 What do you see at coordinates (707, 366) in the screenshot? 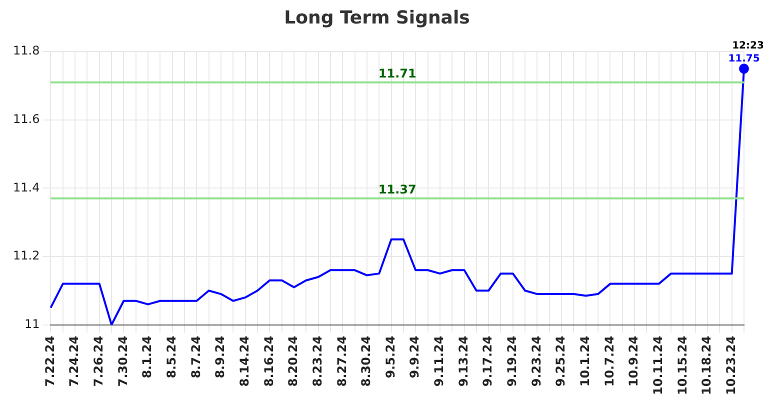
I see `x-tick-label: 10.18.24` at bounding box center [707, 366].